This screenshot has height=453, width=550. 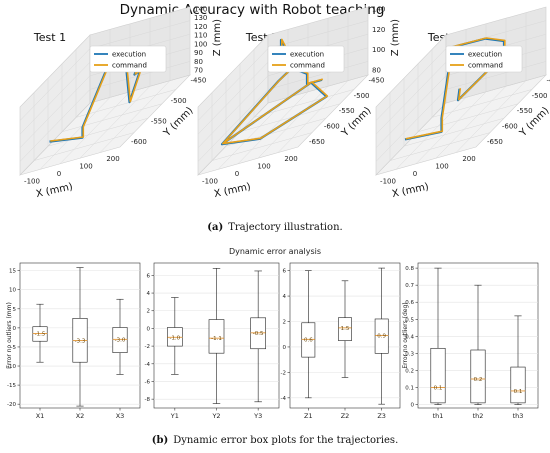 What do you see at coordinates (378, 9) in the screenshot?
I see `z-tick-label: 140` at bounding box center [378, 9].